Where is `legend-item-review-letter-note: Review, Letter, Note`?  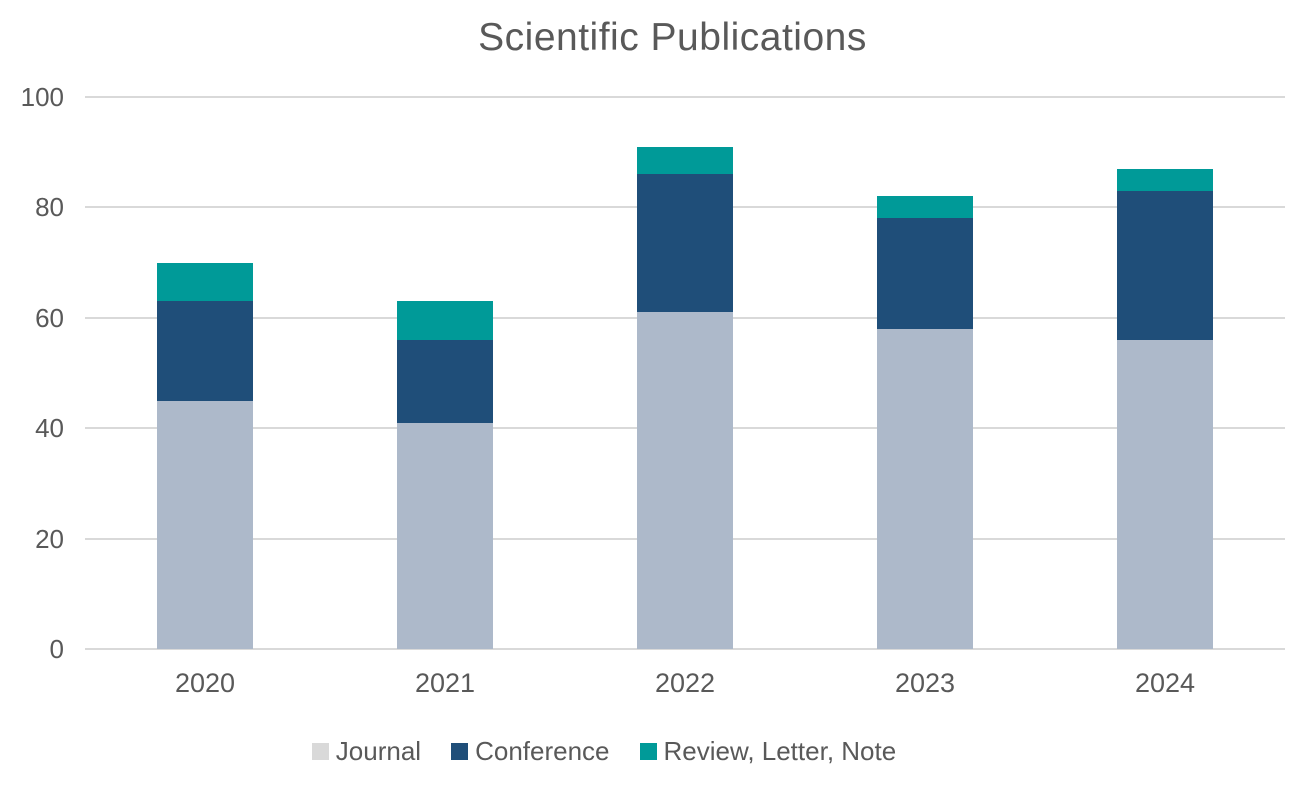 legend-item-review-letter-note: Review, Letter, Note is located at coordinates (768, 751).